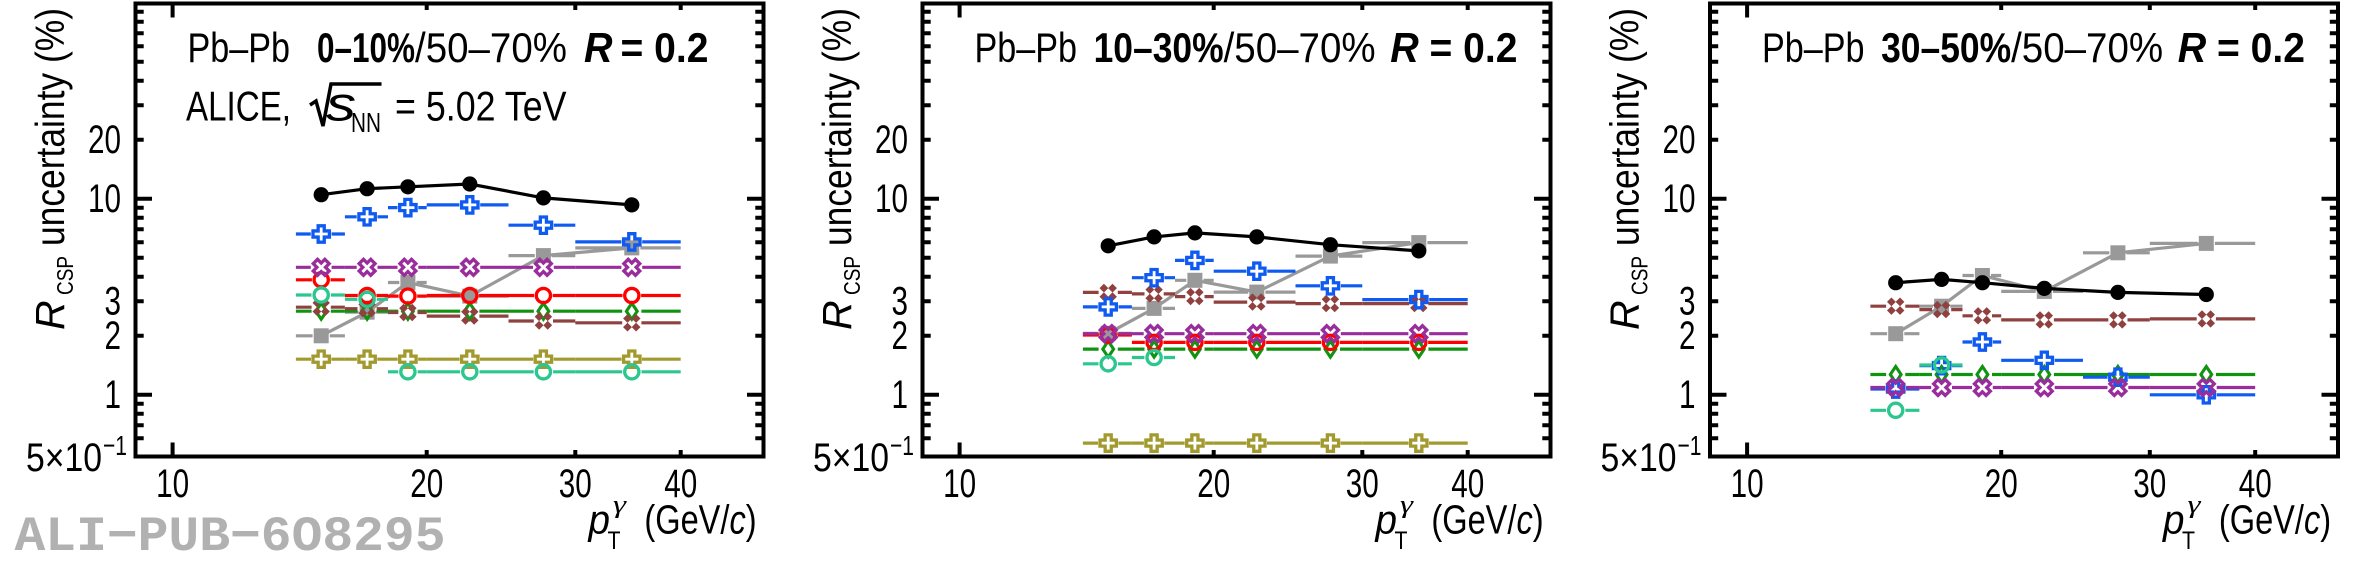 Image resolution: width=2366 pixels, height=562 pixels. I want to click on svg-text: NN, so click(366, 122).